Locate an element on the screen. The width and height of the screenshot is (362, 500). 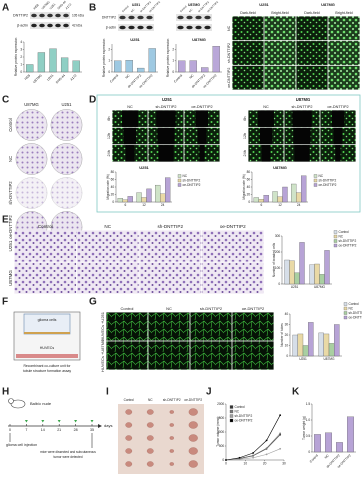
y-tick-label: 10 is located at coordinates (287, 345).